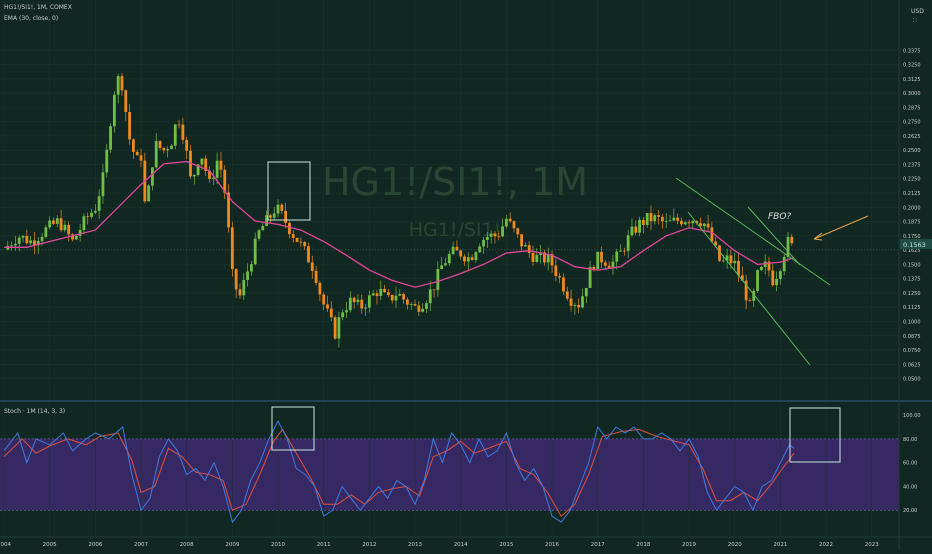  I want to click on highlight-box-stoch-2021, so click(815, 435).